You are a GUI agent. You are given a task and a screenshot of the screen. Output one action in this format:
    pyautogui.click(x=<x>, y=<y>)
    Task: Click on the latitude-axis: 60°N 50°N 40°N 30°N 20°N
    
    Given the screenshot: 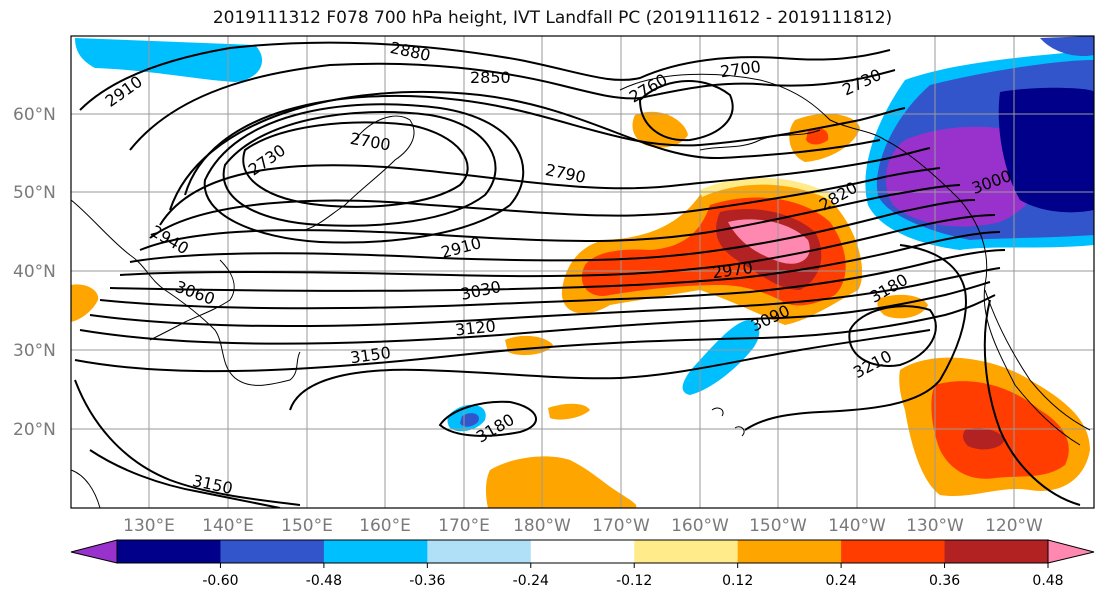 What is the action you would take?
    pyautogui.click(x=34, y=272)
    